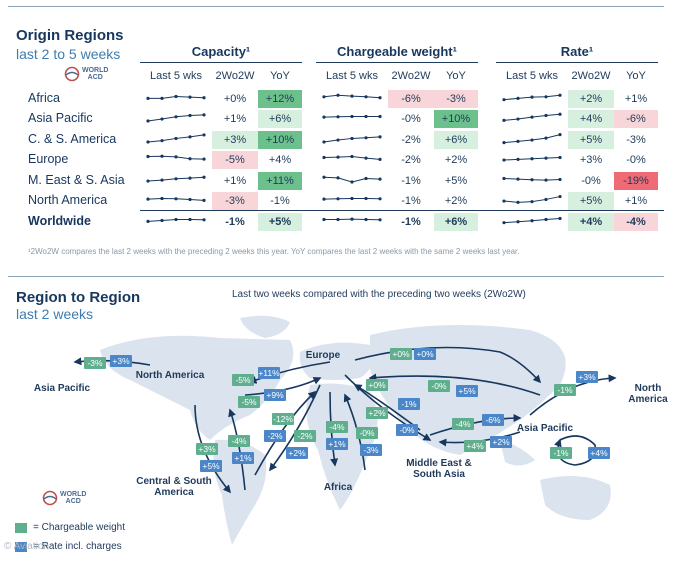 This screenshot has height=563, width=679. I want to click on flow-badge-eu_na2_g: -5%, so click(249, 402).